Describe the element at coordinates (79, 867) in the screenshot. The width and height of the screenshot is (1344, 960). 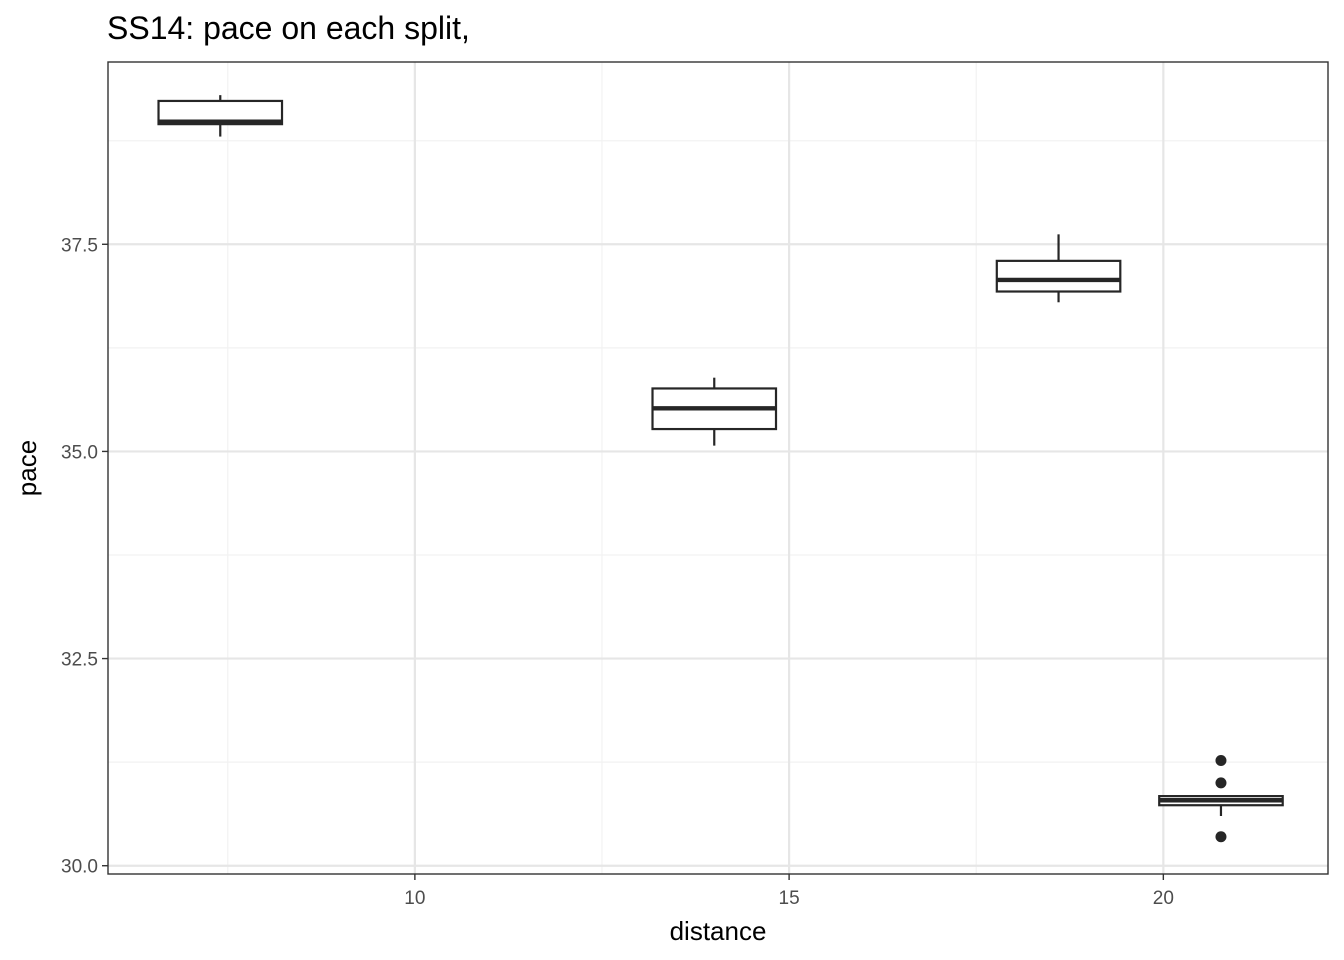
I see `y-tick-label: 30.0` at that location.